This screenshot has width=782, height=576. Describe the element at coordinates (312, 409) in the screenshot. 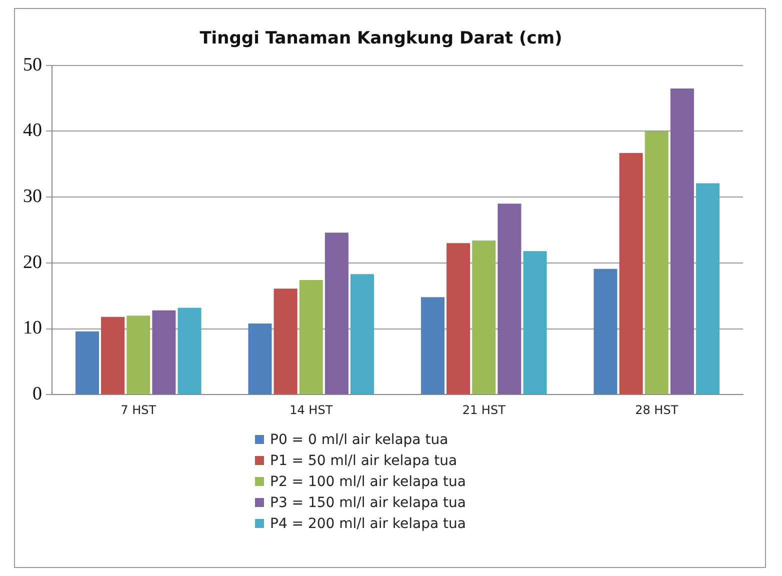

I see `x-tick-label: 14 HST` at that location.